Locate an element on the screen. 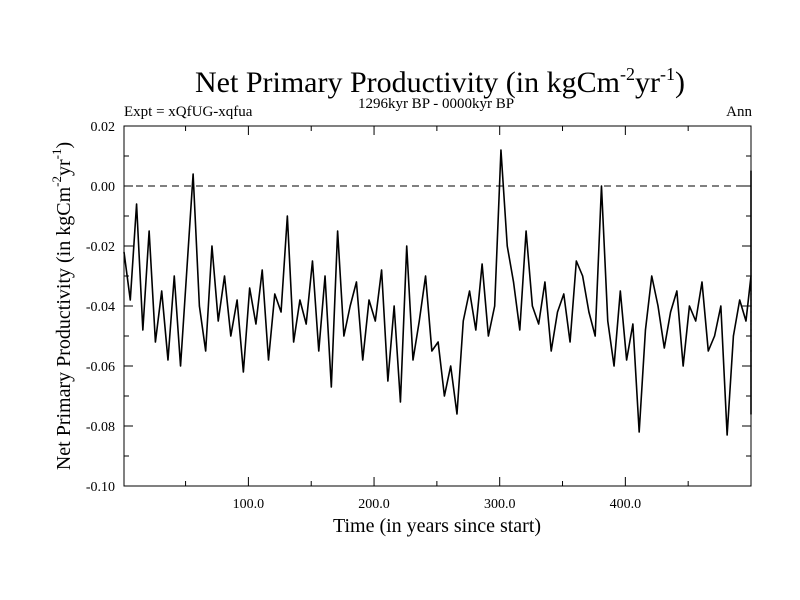 This screenshot has width=800, height=600. y-tick-label: -0.02 is located at coordinates (100, 247).